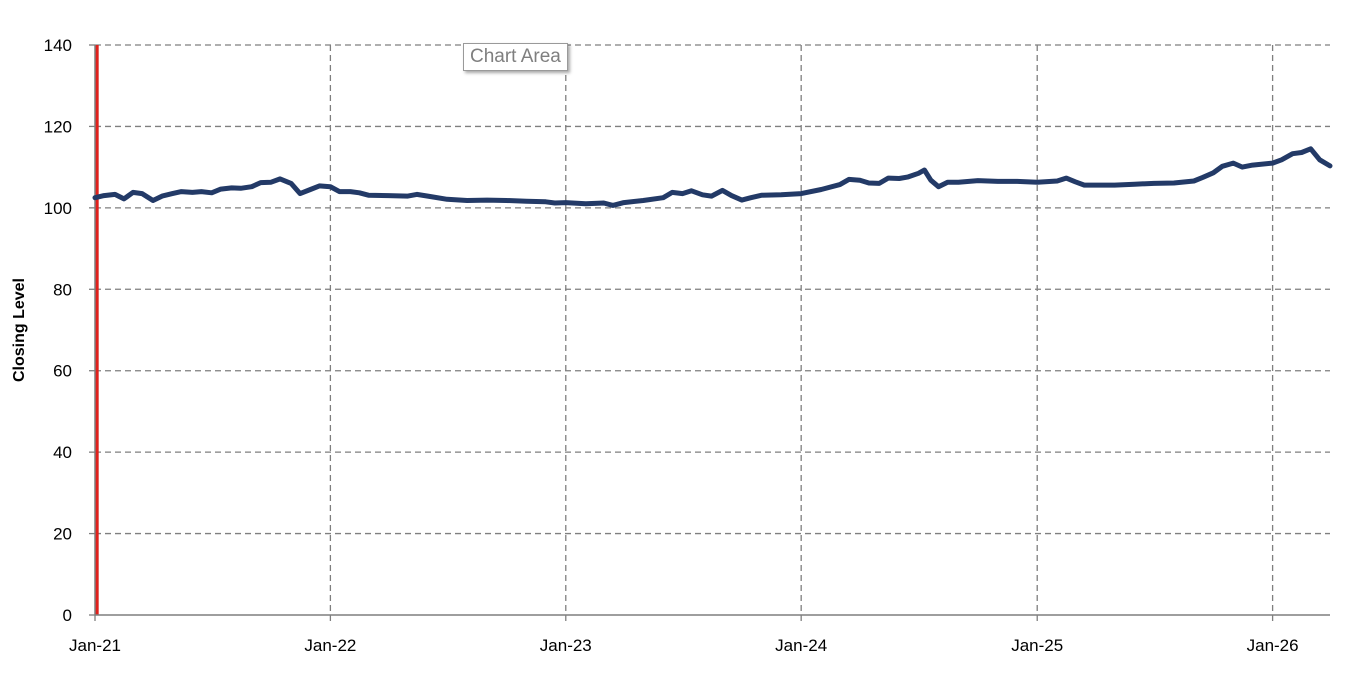 This screenshot has width=1358, height=684. I want to click on y-tick-label: 60, so click(62, 371).